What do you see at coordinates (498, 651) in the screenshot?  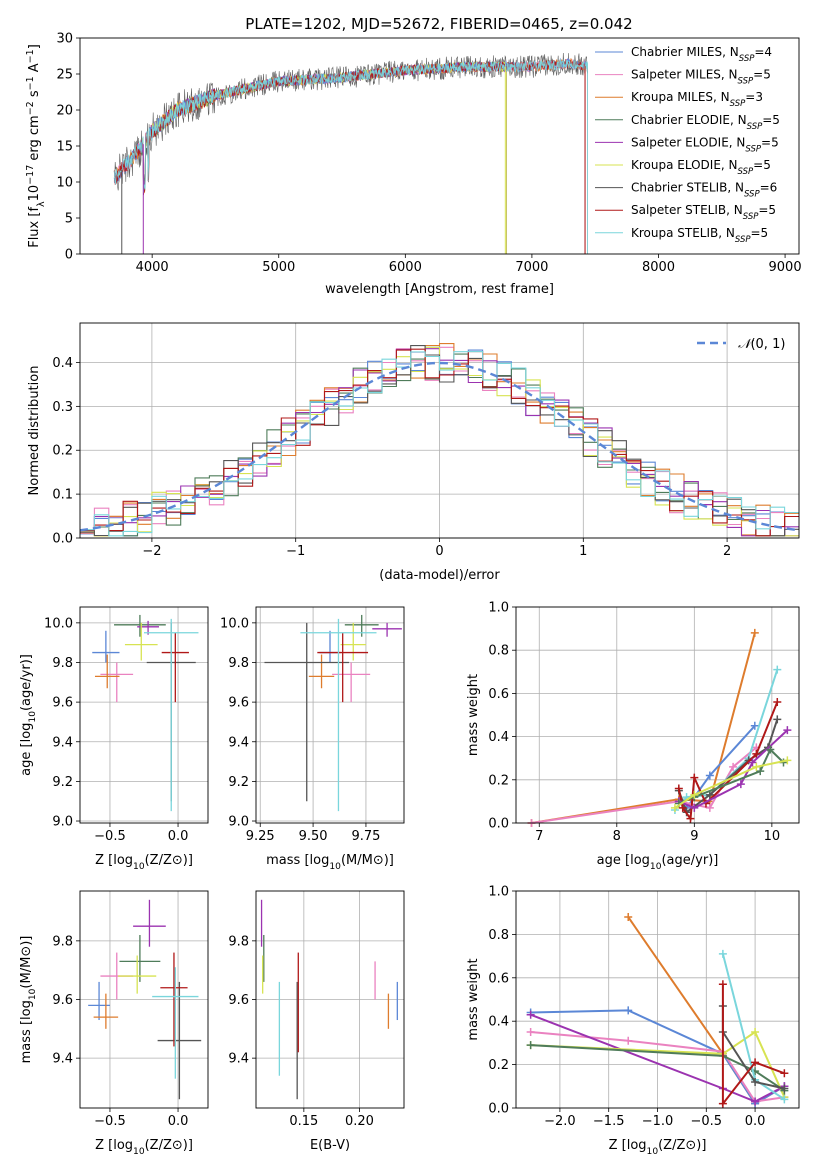 I see `y-tick-label: 0.8` at bounding box center [498, 651].